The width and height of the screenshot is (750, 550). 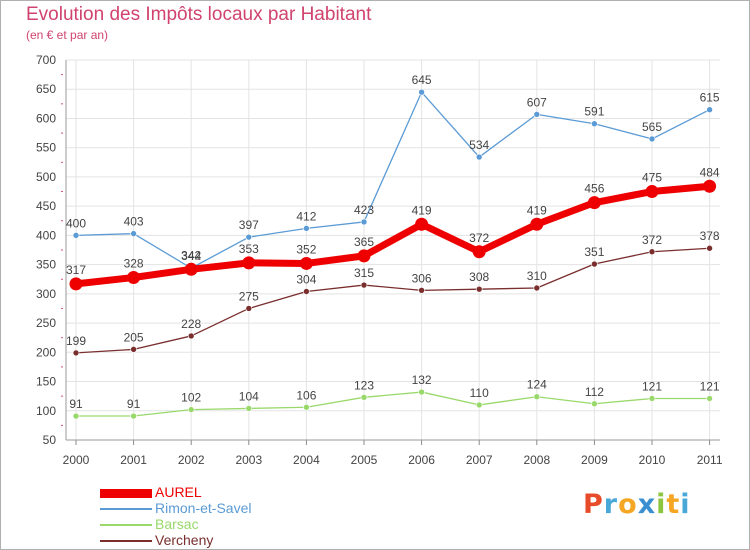 What do you see at coordinates (76, 341) in the screenshot?
I see `data-label-vercheny: 199` at bounding box center [76, 341].